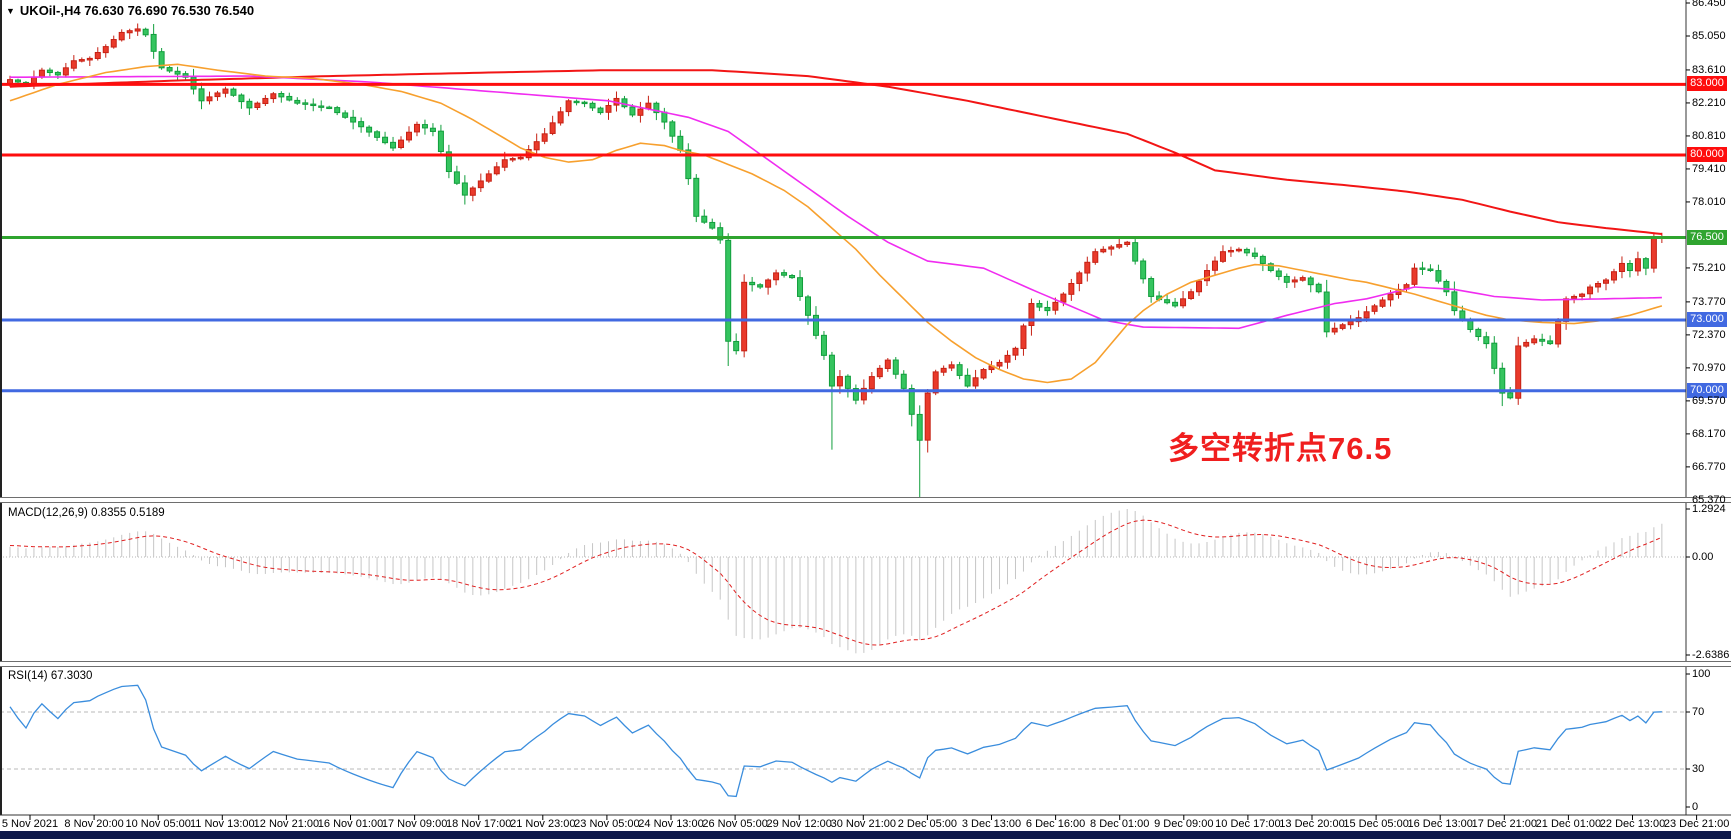 This screenshot has height=839, width=1731. Describe the element at coordinates (1280, 448) in the screenshot. I see `chart-annotation-text: 多空转折点76.5` at that location.